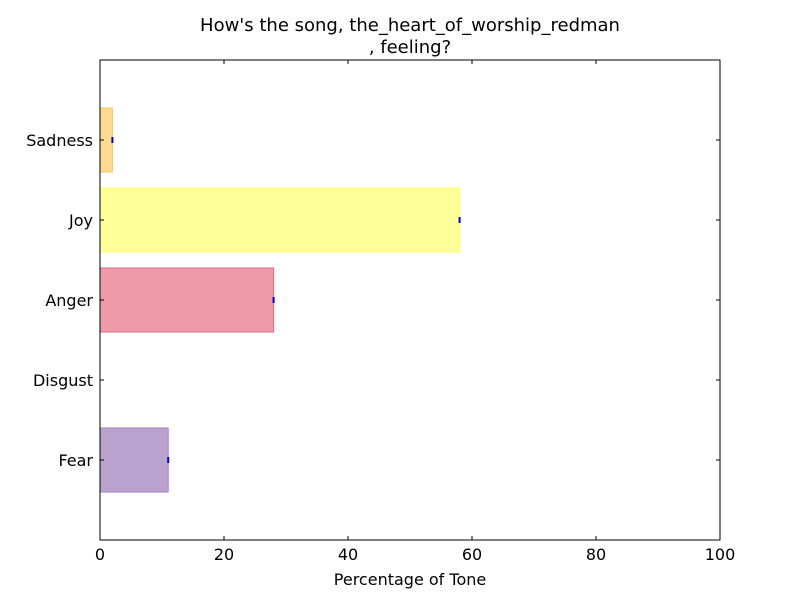 The image size is (800, 600). What do you see at coordinates (348, 554) in the screenshot?
I see `x-tick-label-40: 40` at bounding box center [348, 554].